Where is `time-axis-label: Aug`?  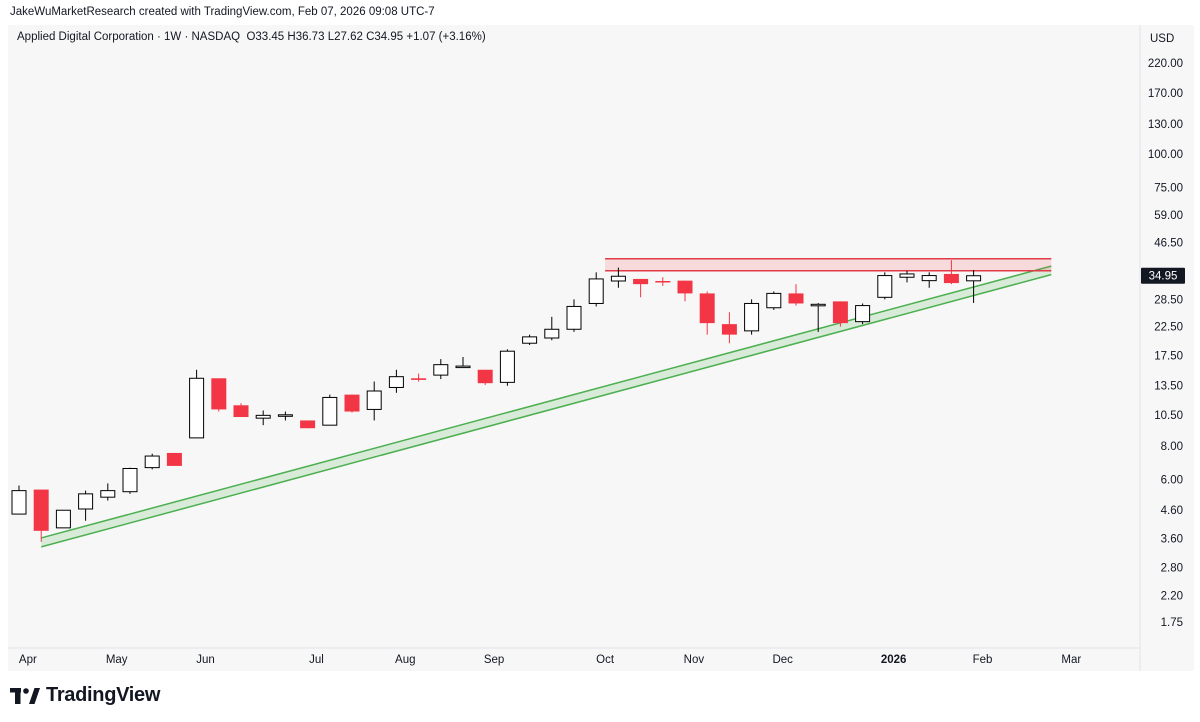
time-axis-label: Aug is located at coordinates (405, 660).